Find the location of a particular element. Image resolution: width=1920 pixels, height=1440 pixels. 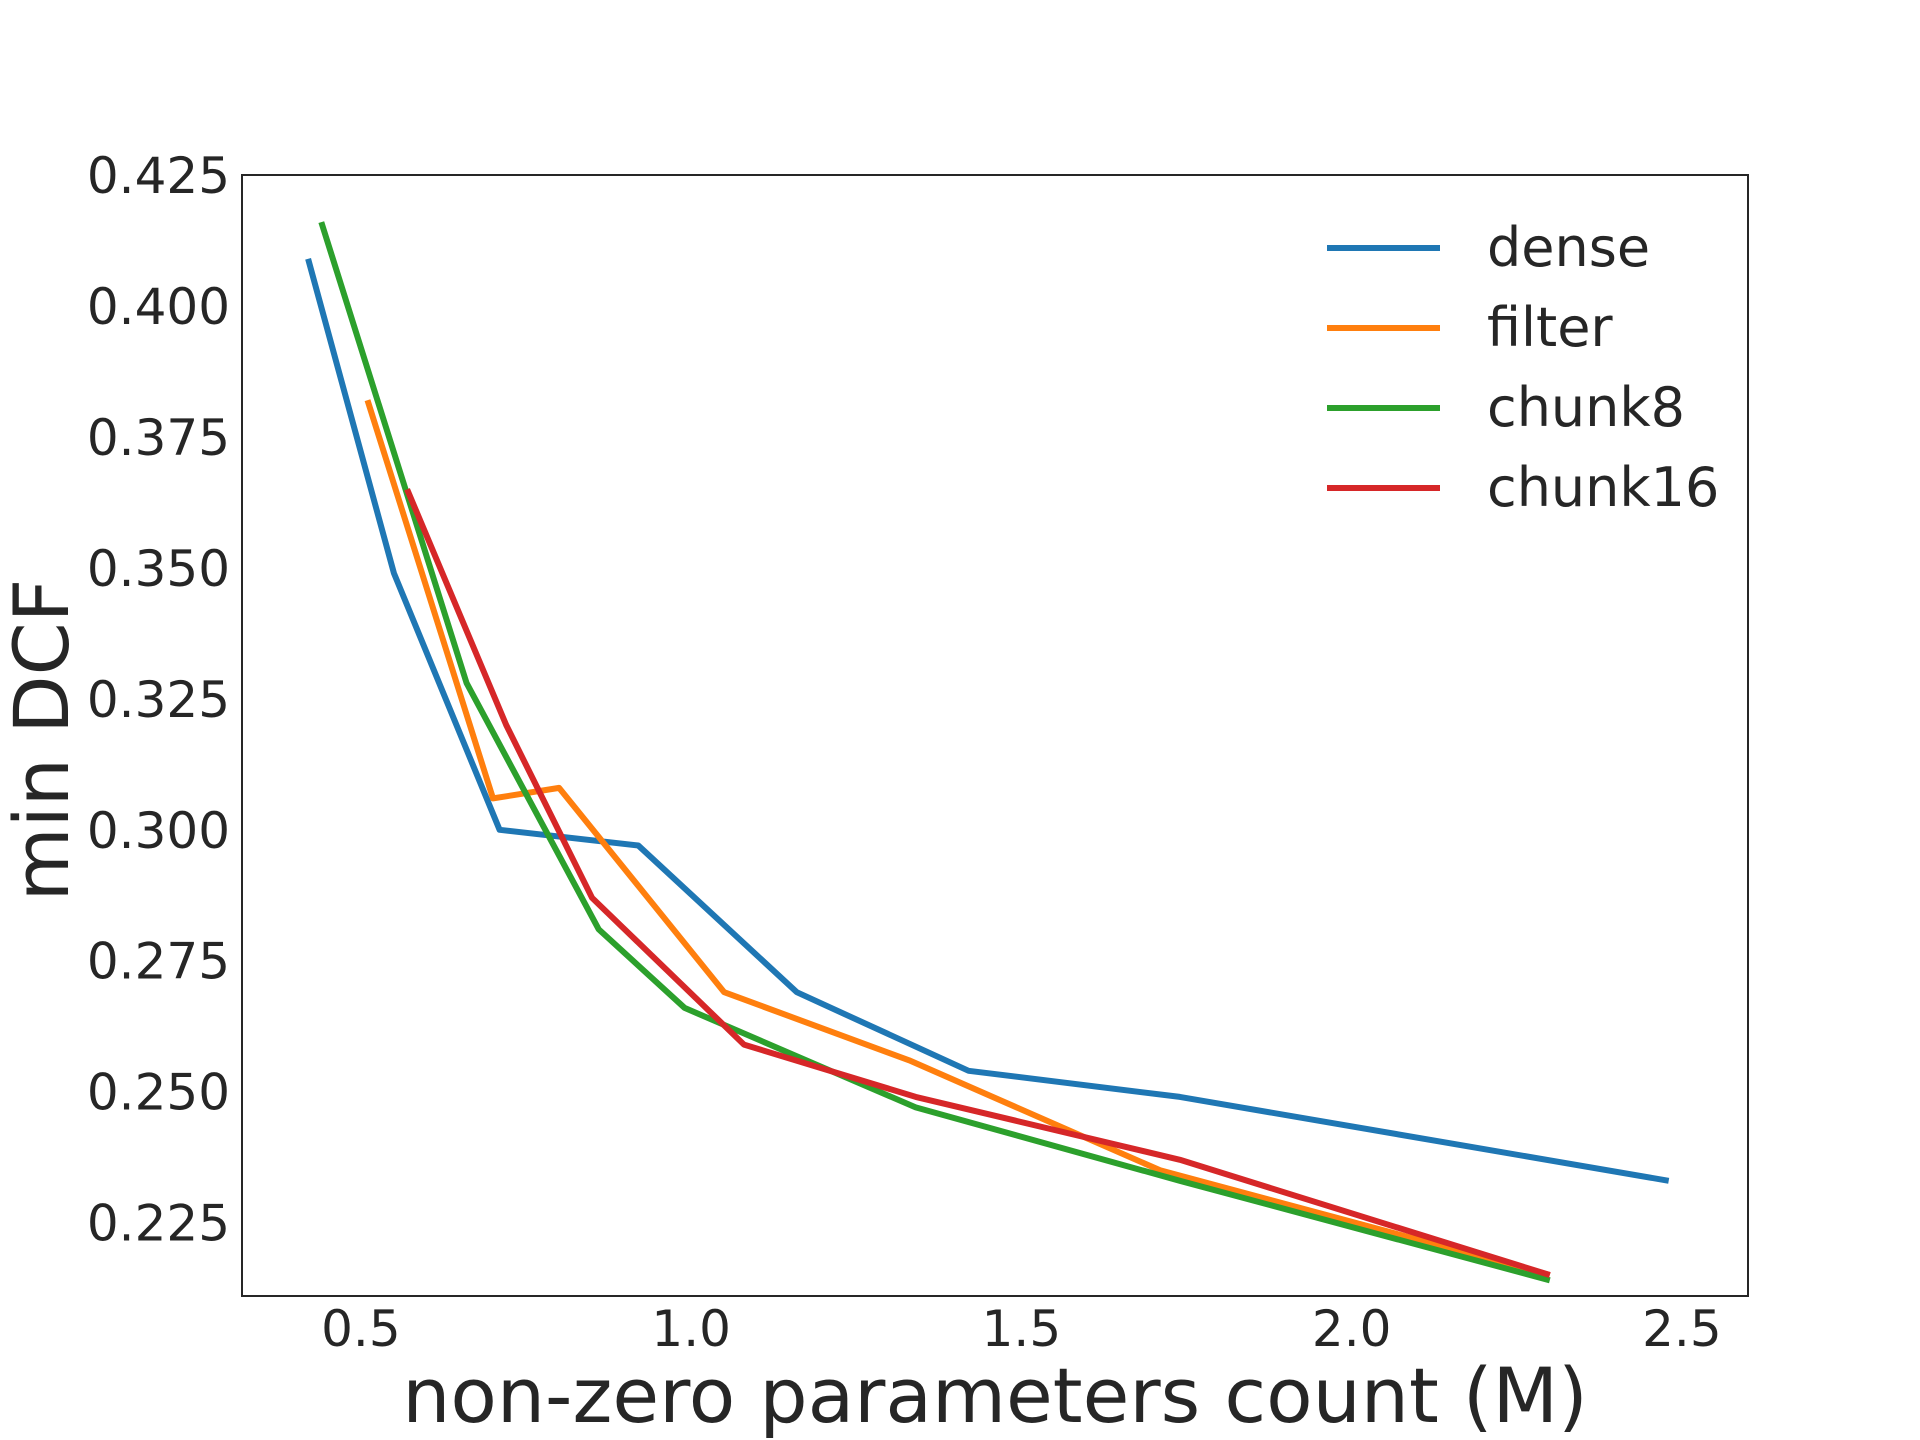

x-tick-labels: 0.5 1.0 1.5 2.0 2.5 is located at coordinates (1021, 1329).